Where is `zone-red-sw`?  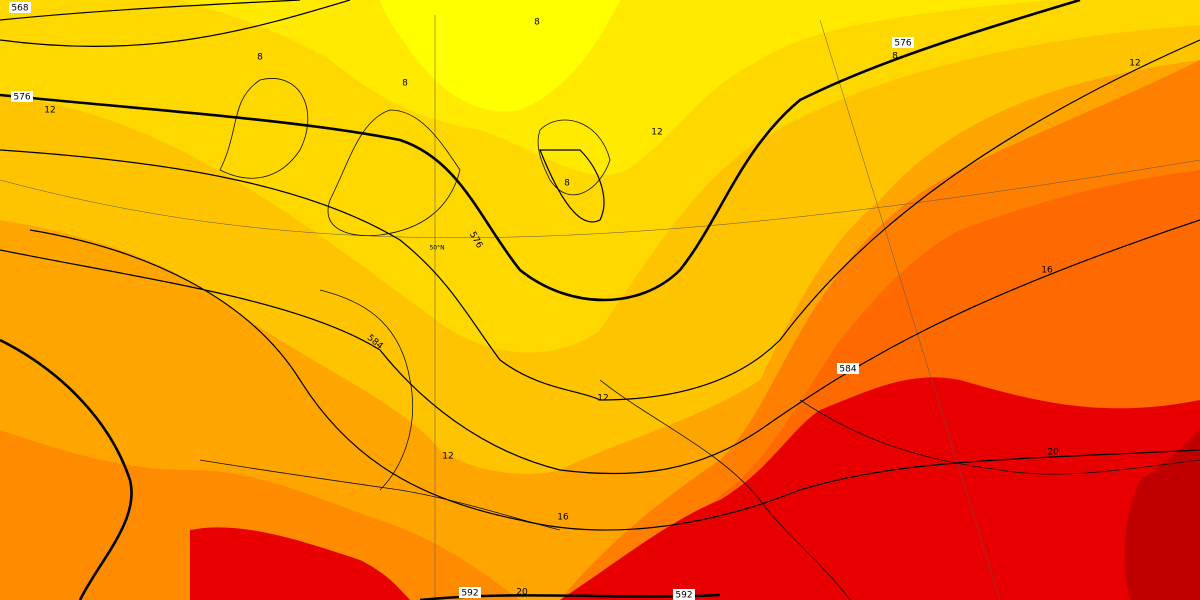 zone-red-sw is located at coordinates (300, 563).